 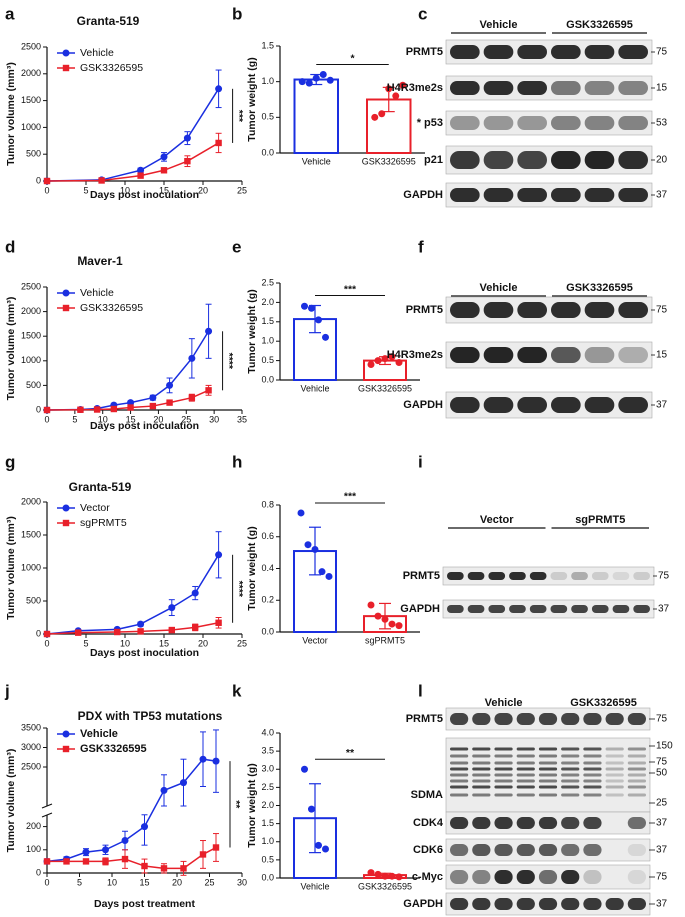 What do you see at coordinates (428, 850) in the screenshot?
I see `row-label: CDK6` at bounding box center [428, 850].